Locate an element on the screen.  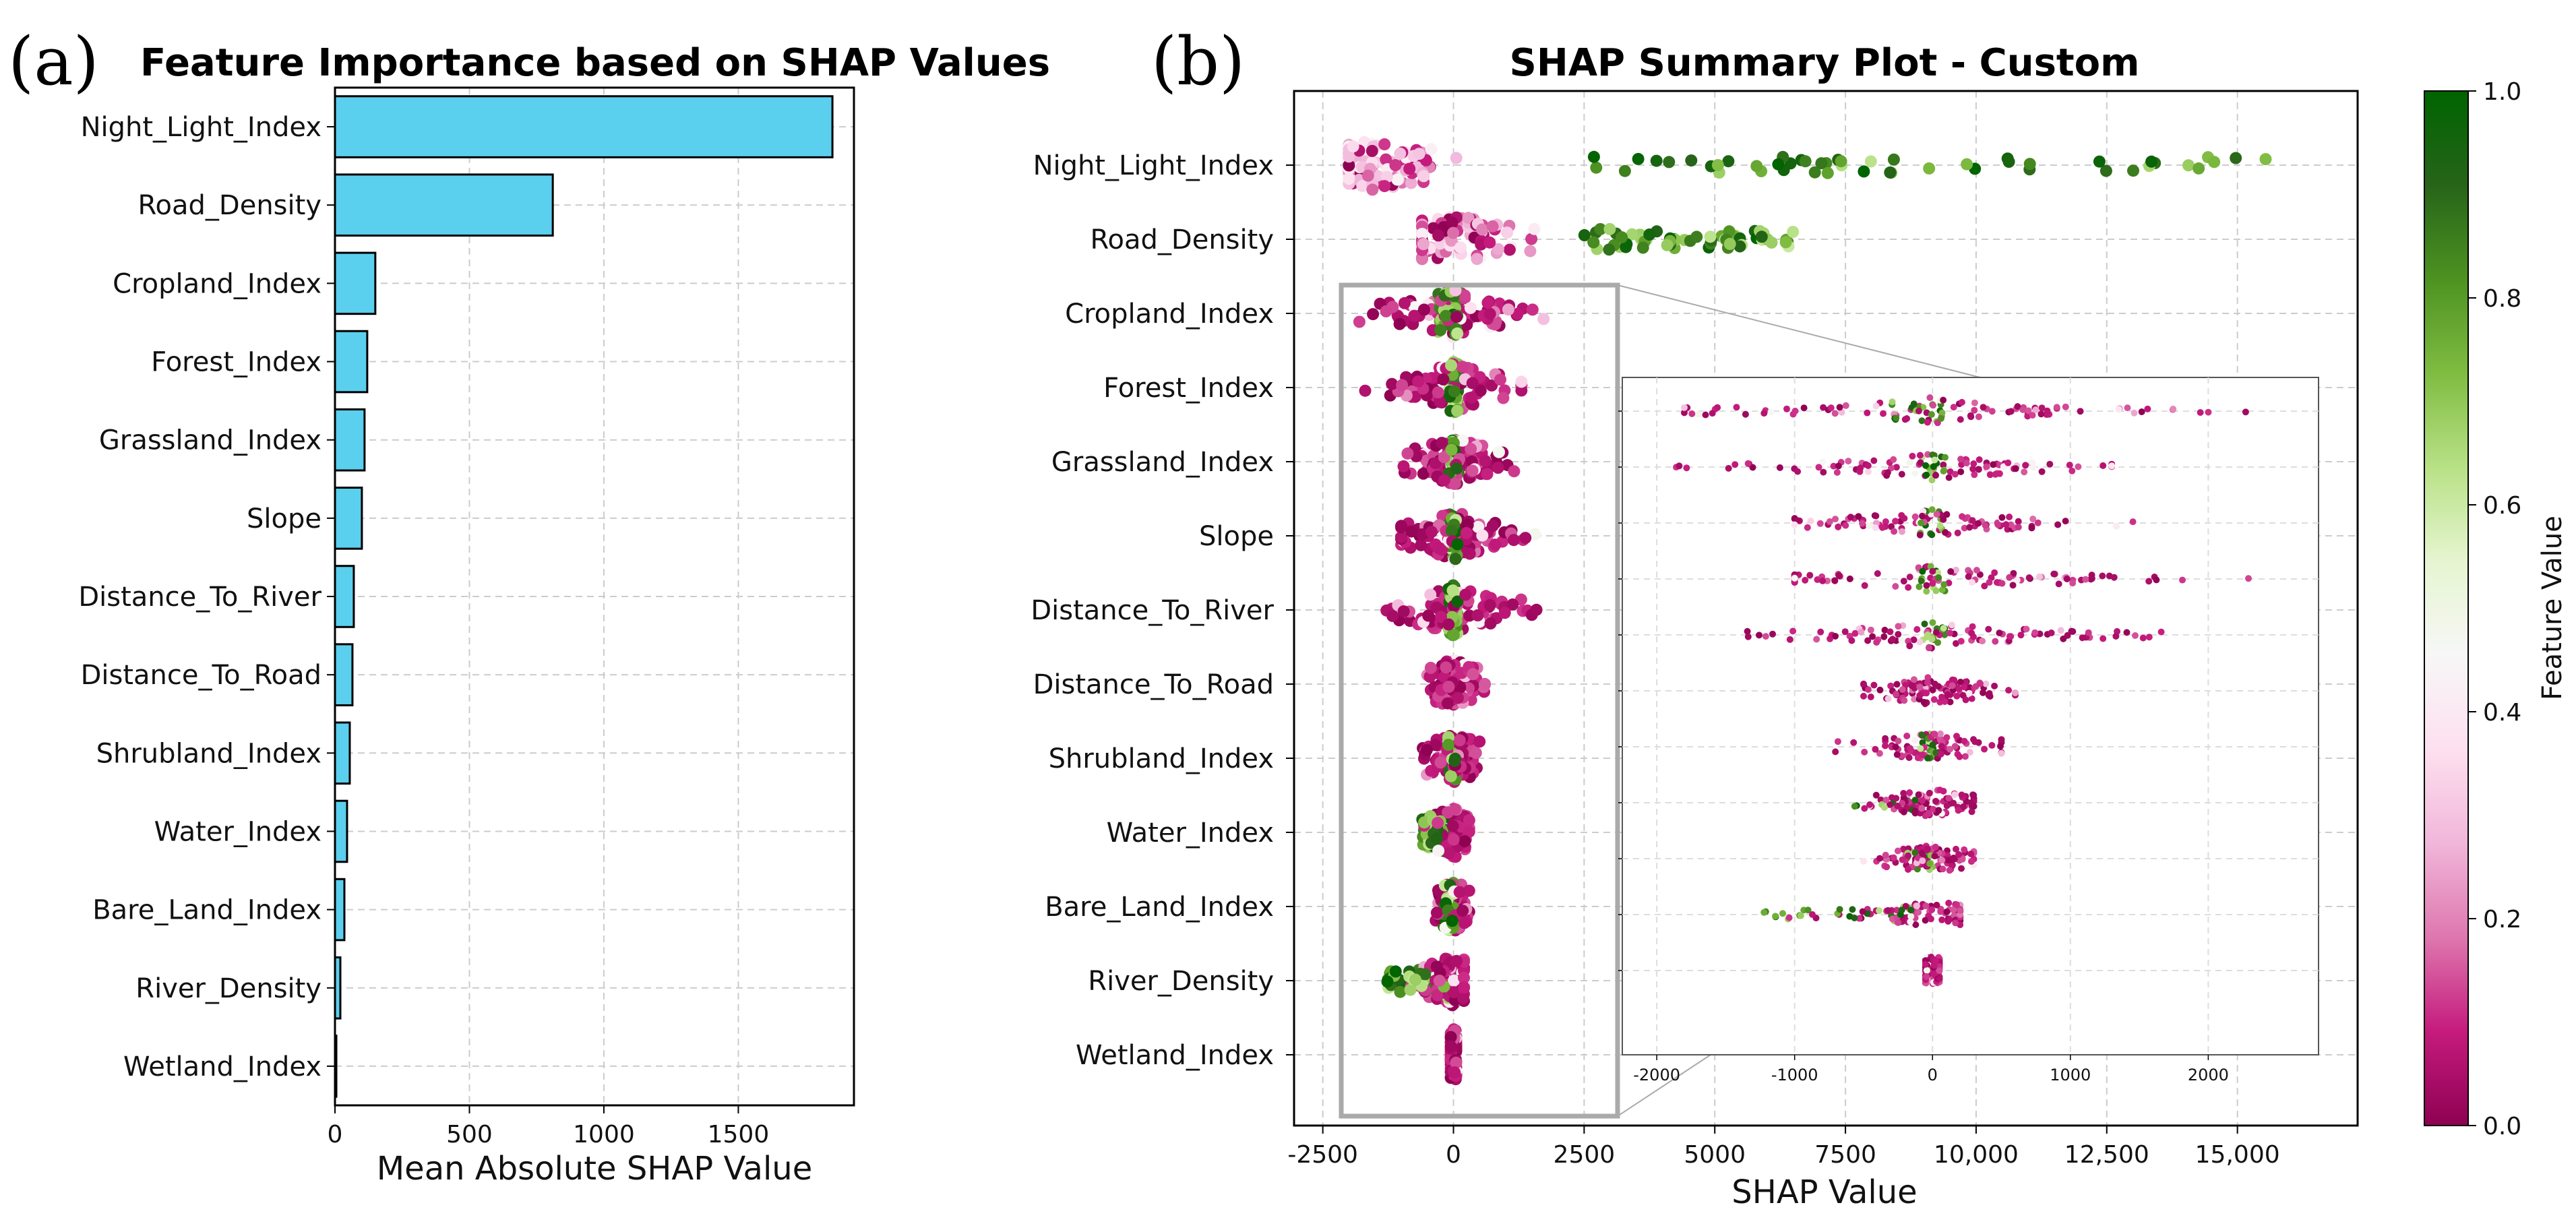
bar-y-tick-label: Distance_To_Road is located at coordinates (201, 675).